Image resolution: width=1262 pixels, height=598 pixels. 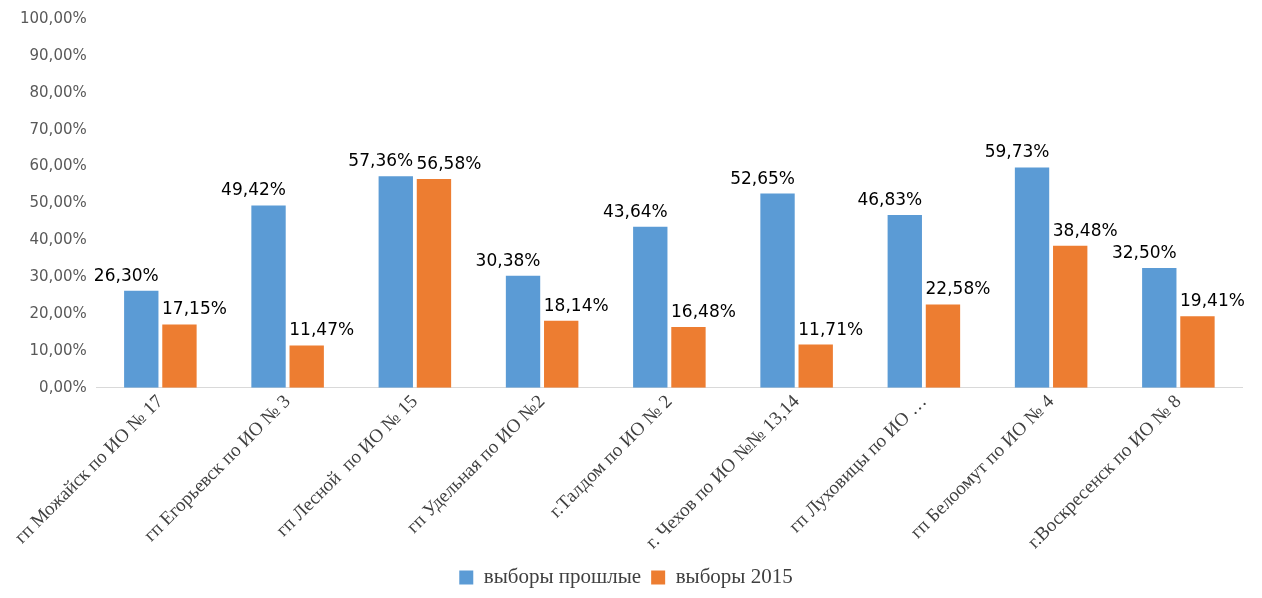 What do you see at coordinates (58, 349) in the screenshot?
I see `y-tick-label: 10,00%` at bounding box center [58, 349].